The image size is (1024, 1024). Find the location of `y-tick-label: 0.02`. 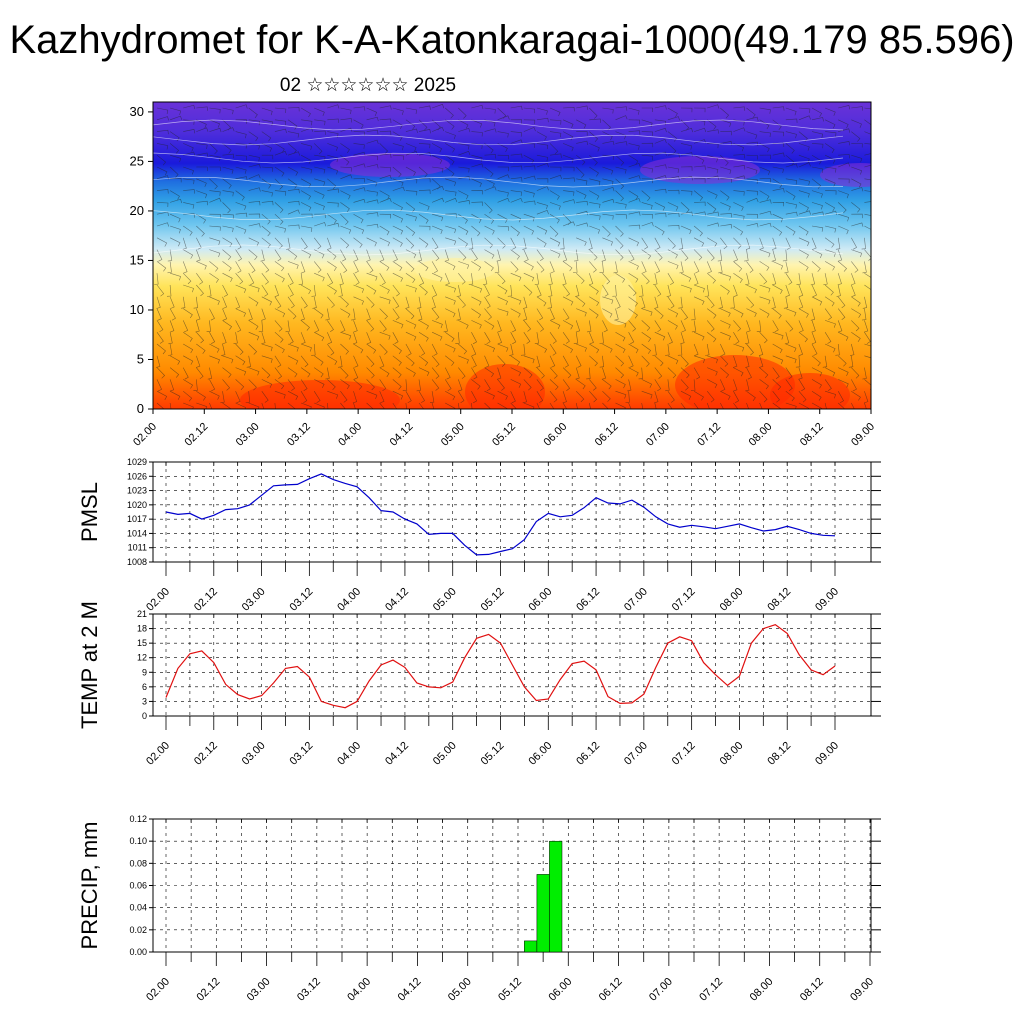

y-tick-label: 0.02 is located at coordinates (138, 930).